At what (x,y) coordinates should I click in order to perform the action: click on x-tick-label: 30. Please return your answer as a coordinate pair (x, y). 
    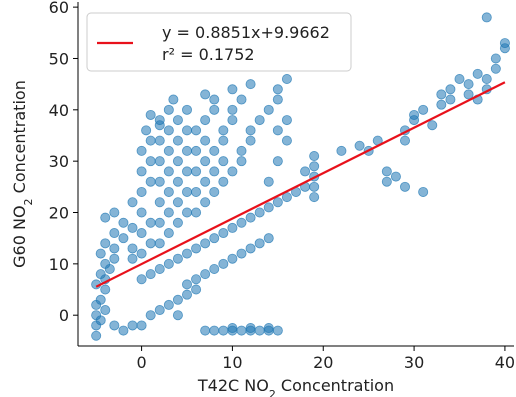
    Looking at the image, I should click on (414, 362).